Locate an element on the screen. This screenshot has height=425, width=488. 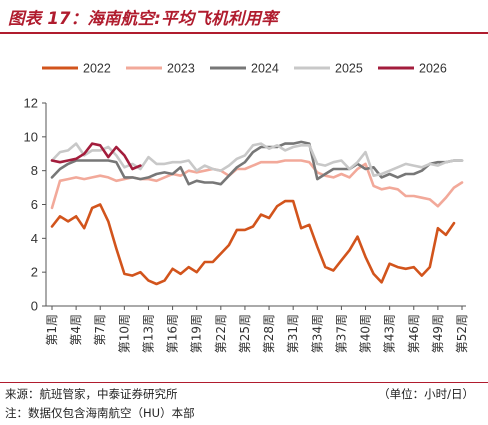
series-line-2025 is located at coordinates (257, 159).